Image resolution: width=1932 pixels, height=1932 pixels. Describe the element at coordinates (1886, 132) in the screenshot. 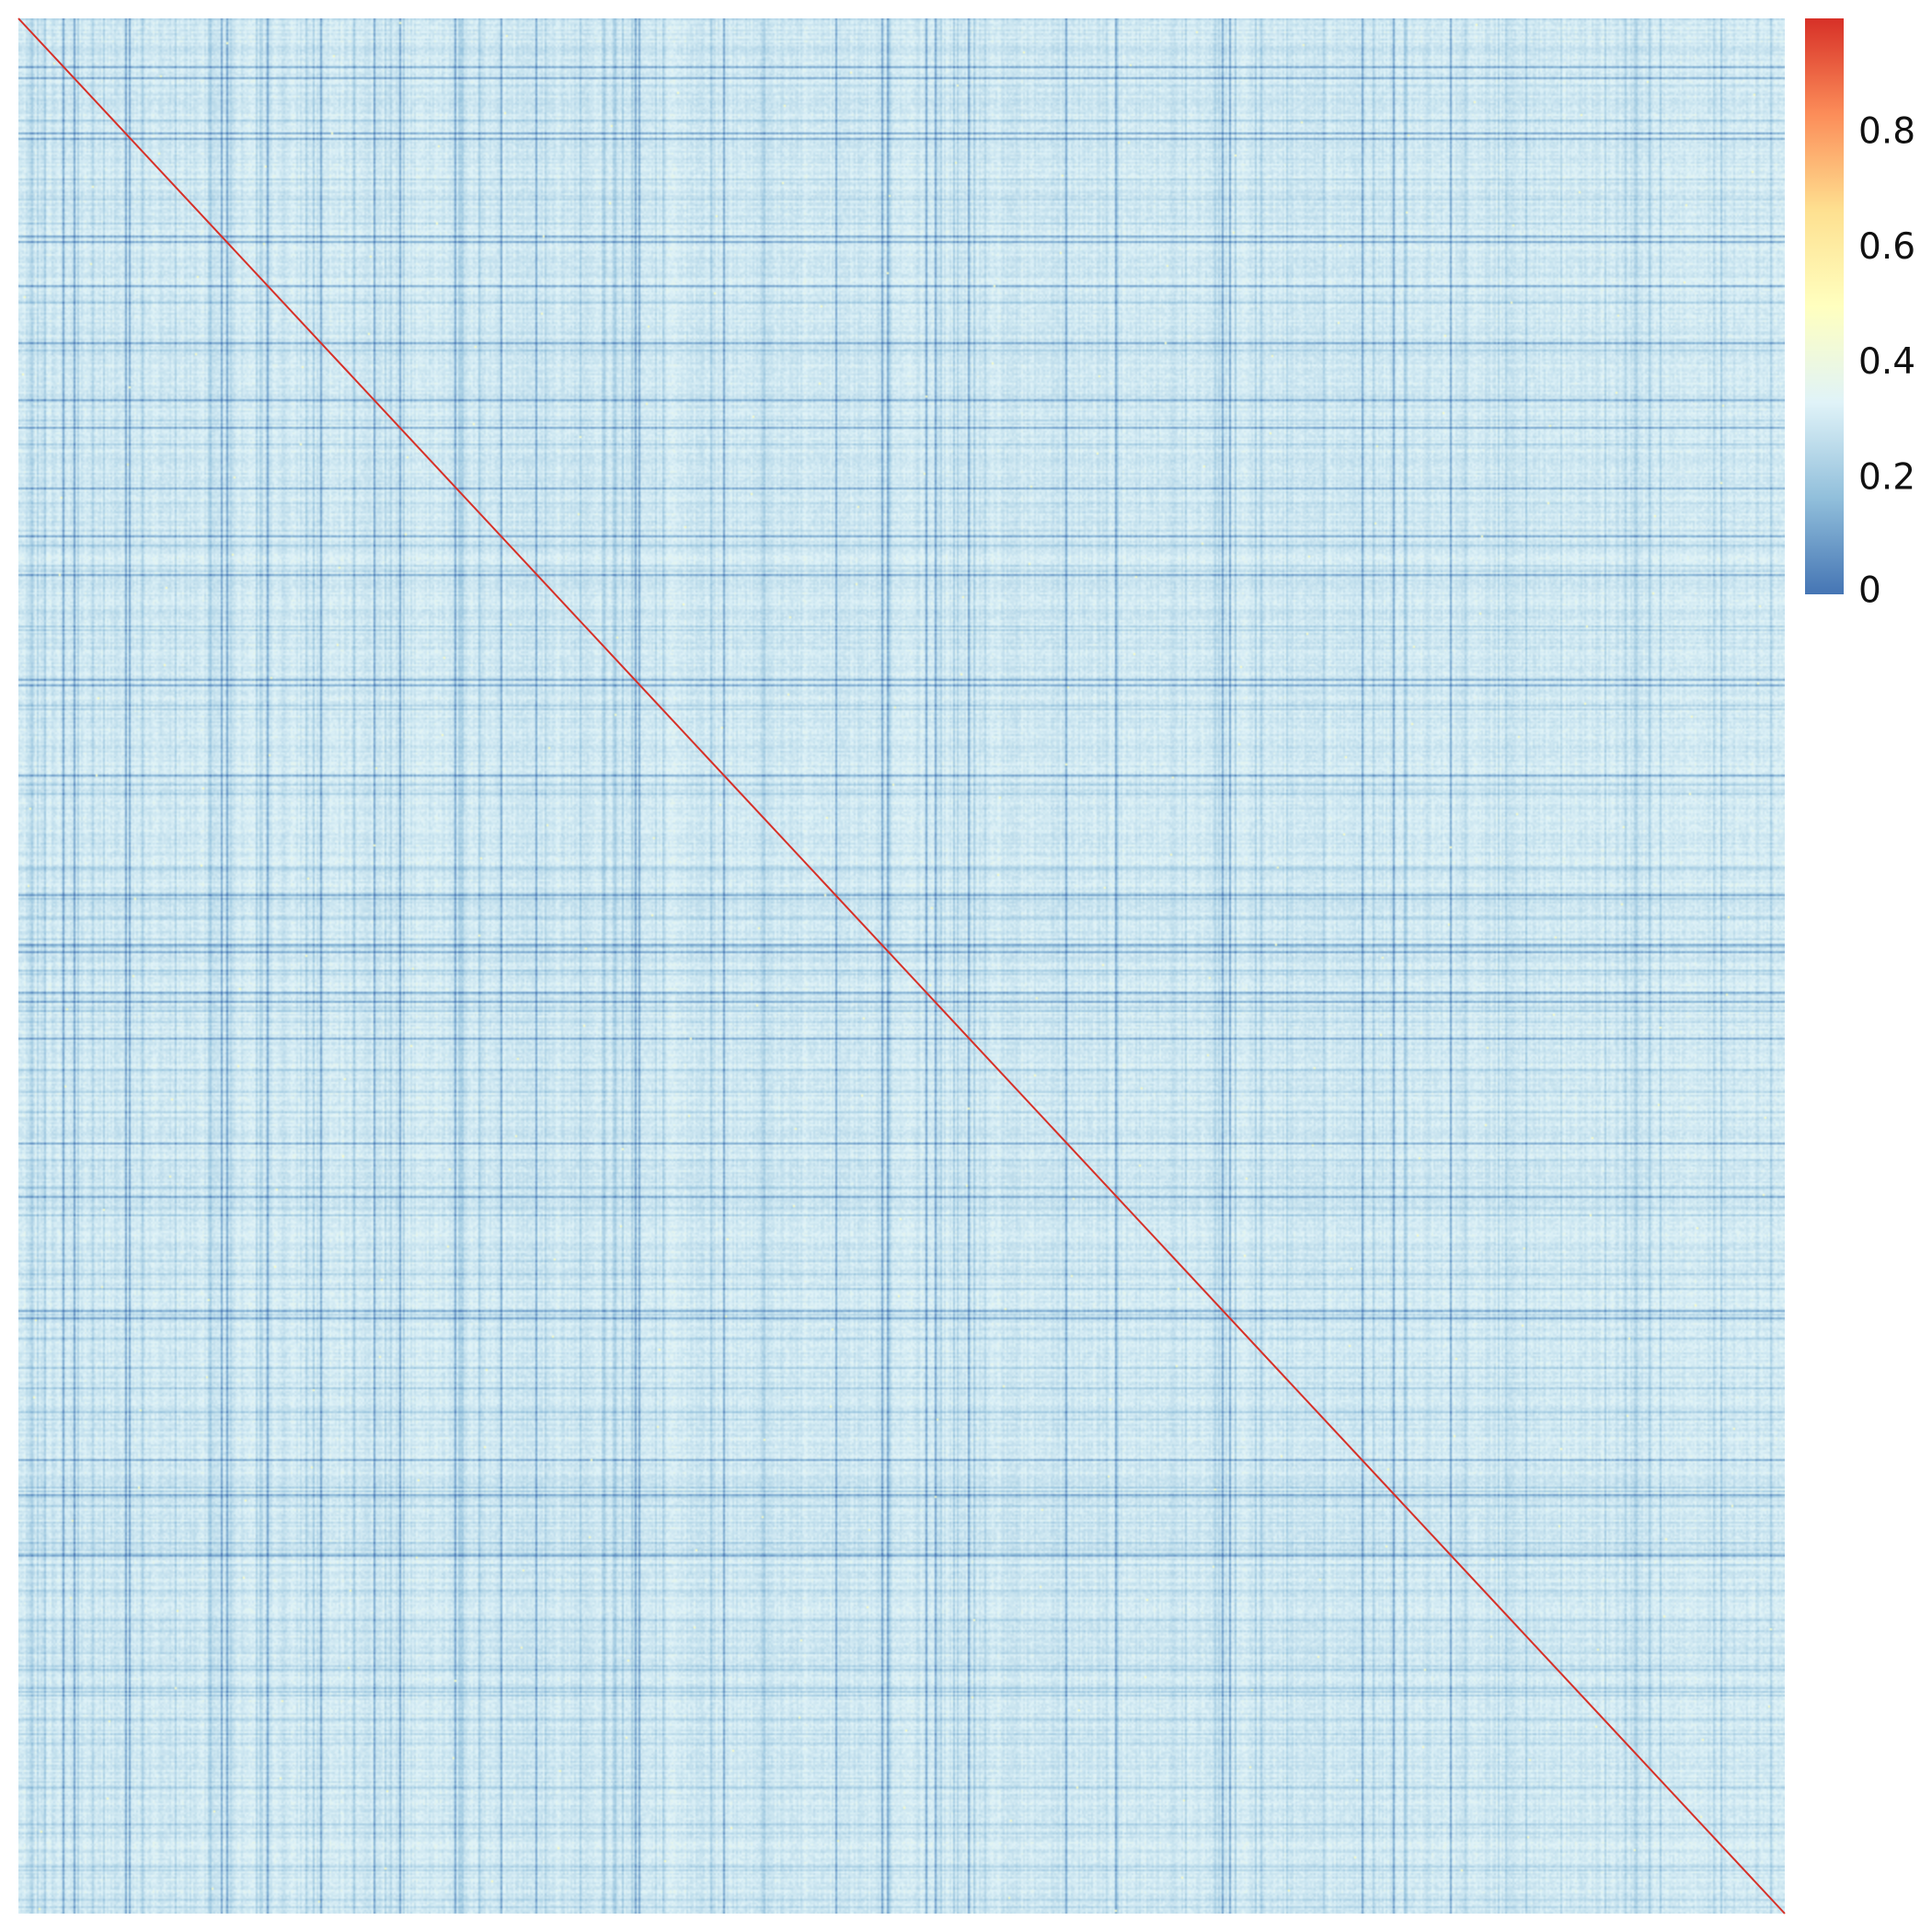

I see `colorbar-tick-label: 0.8` at that location.